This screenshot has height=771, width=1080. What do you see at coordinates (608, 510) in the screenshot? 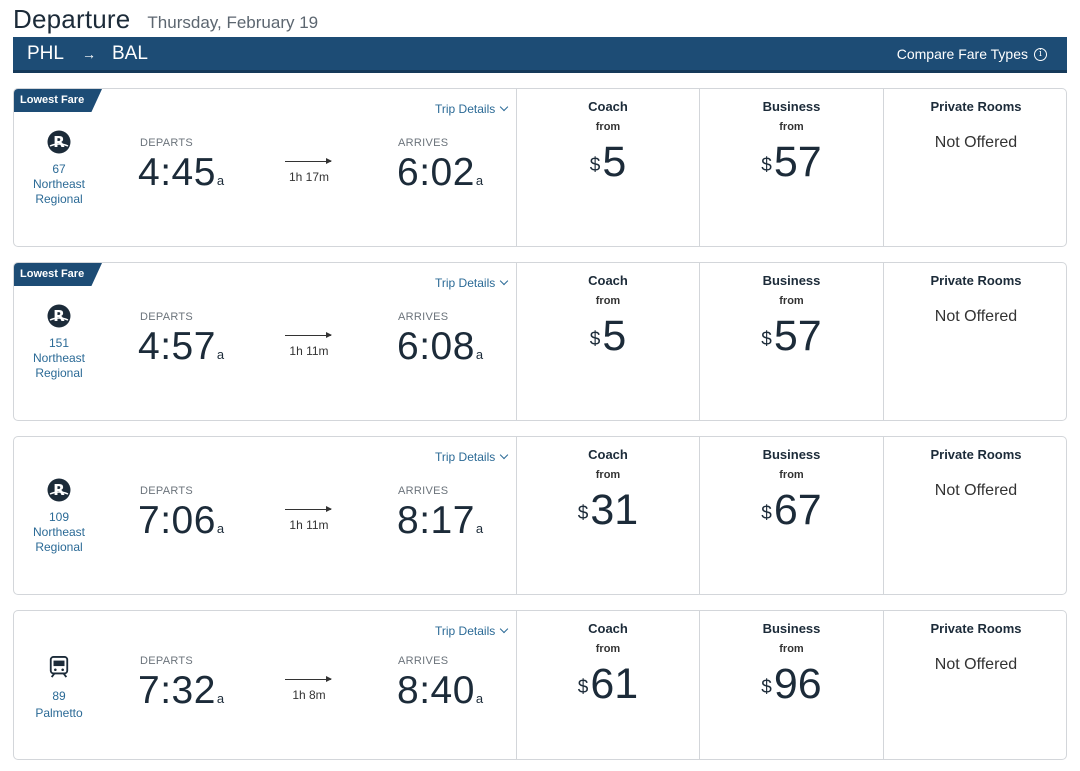
I see `coach-price: $31` at bounding box center [608, 510].